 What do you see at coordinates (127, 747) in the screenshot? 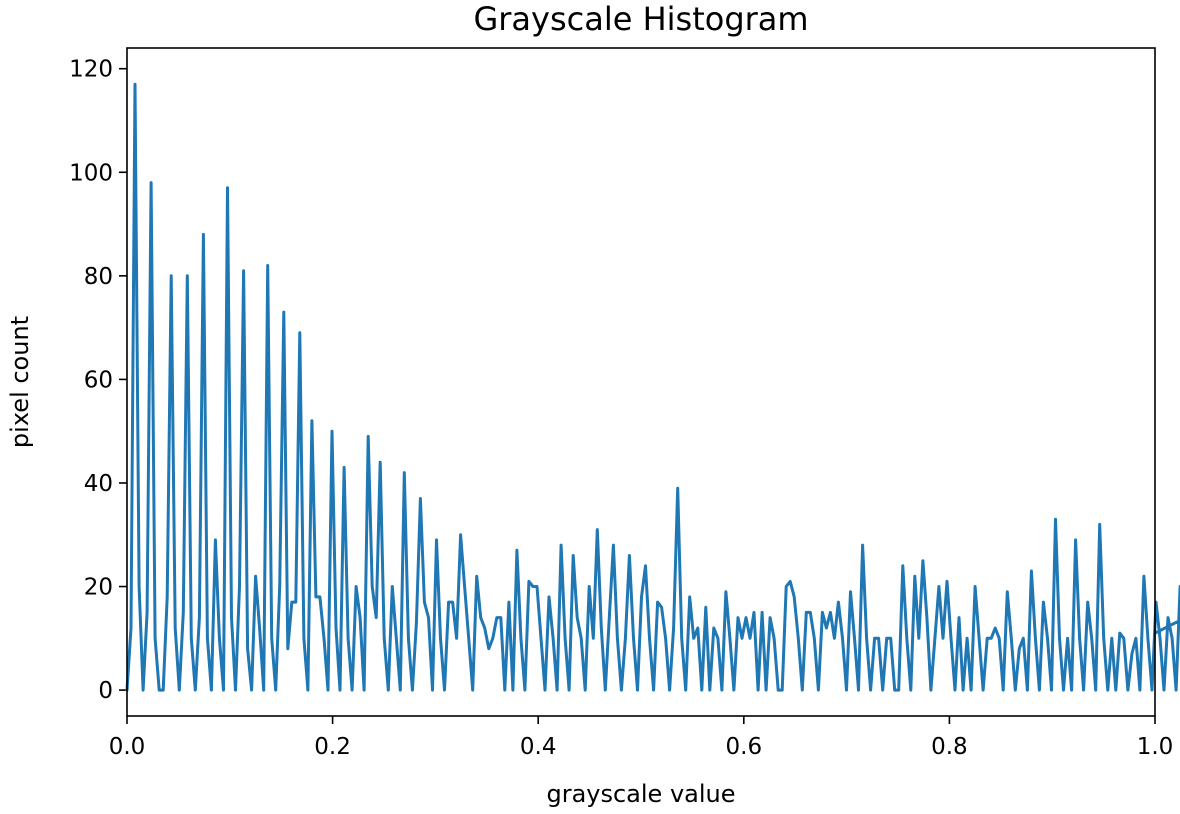
I see `x-tick-label: 0.0` at bounding box center [127, 747].